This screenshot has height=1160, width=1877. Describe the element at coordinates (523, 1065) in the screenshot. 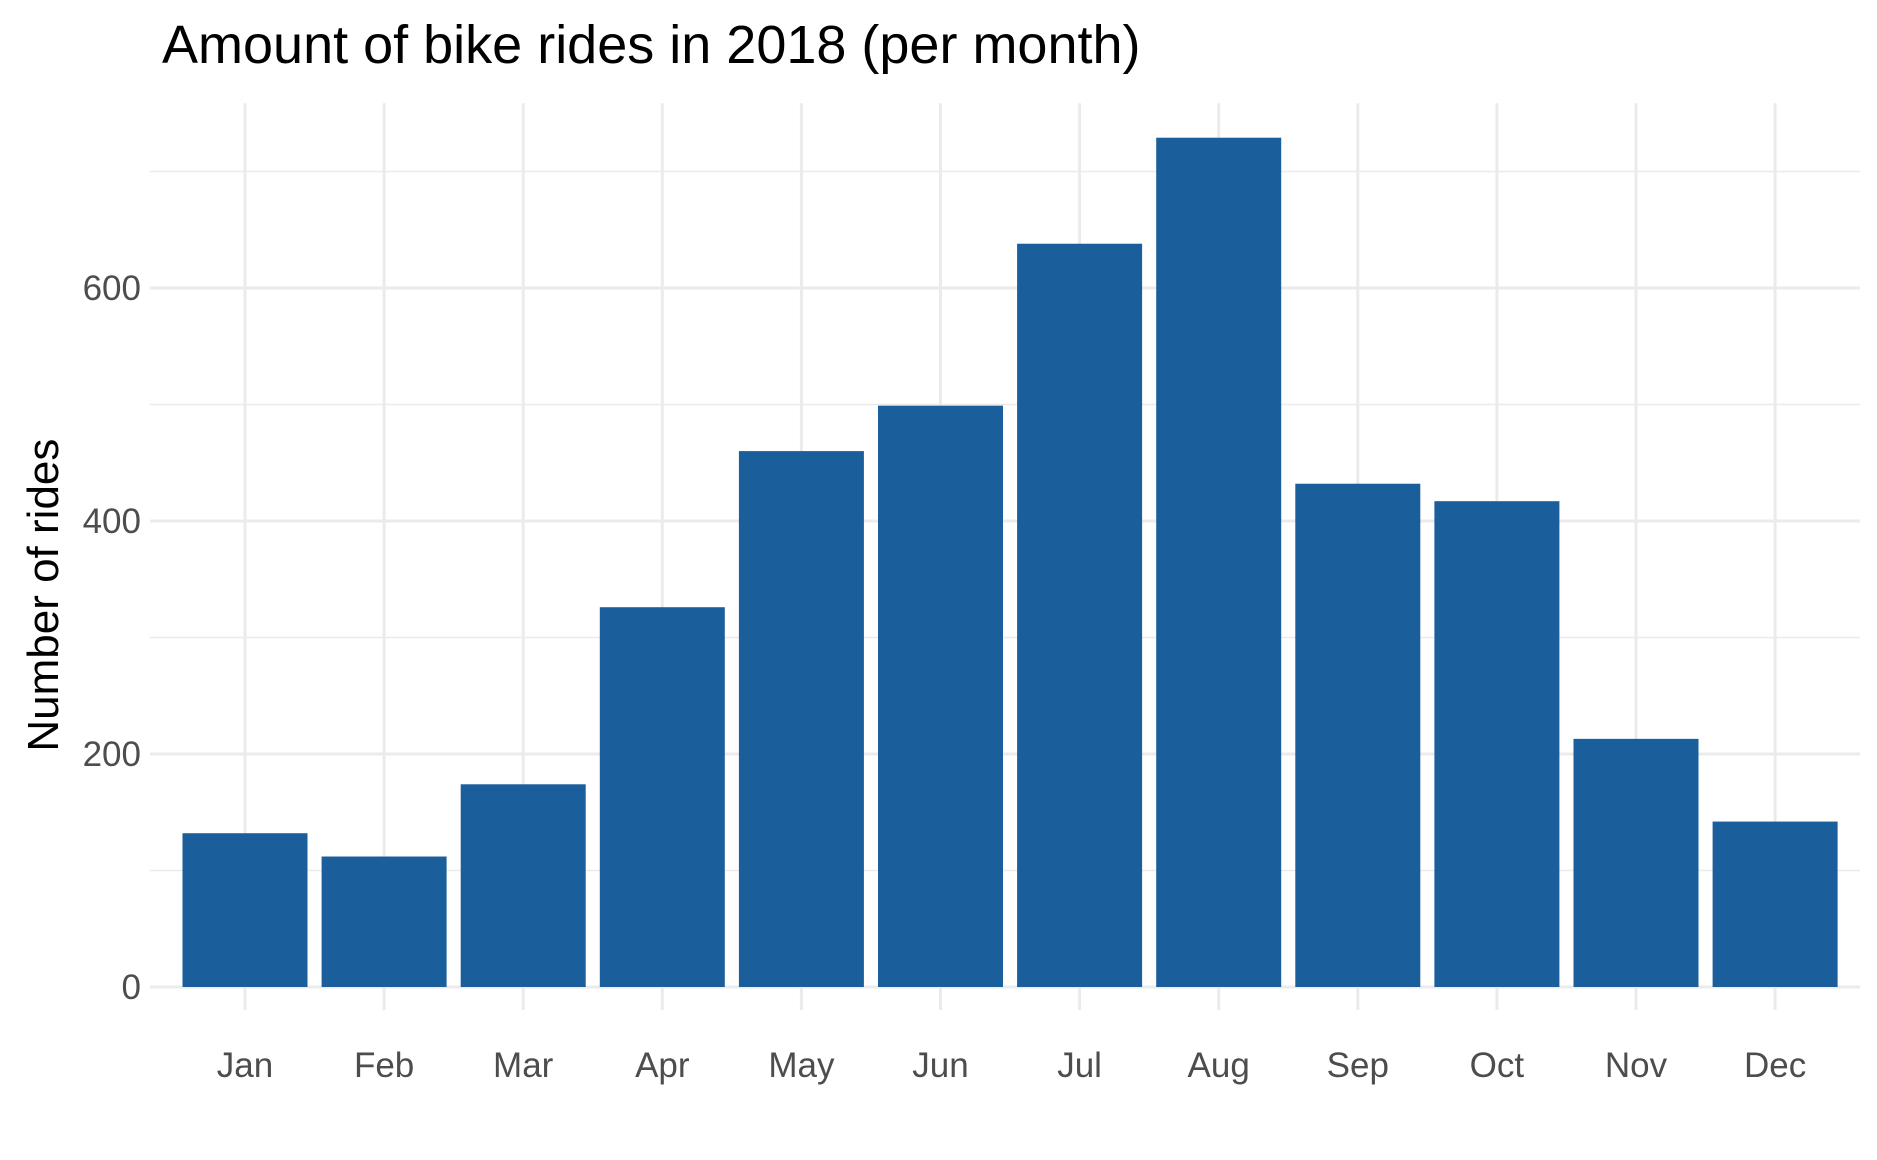

I see `x-tick-label: Mar` at that location.